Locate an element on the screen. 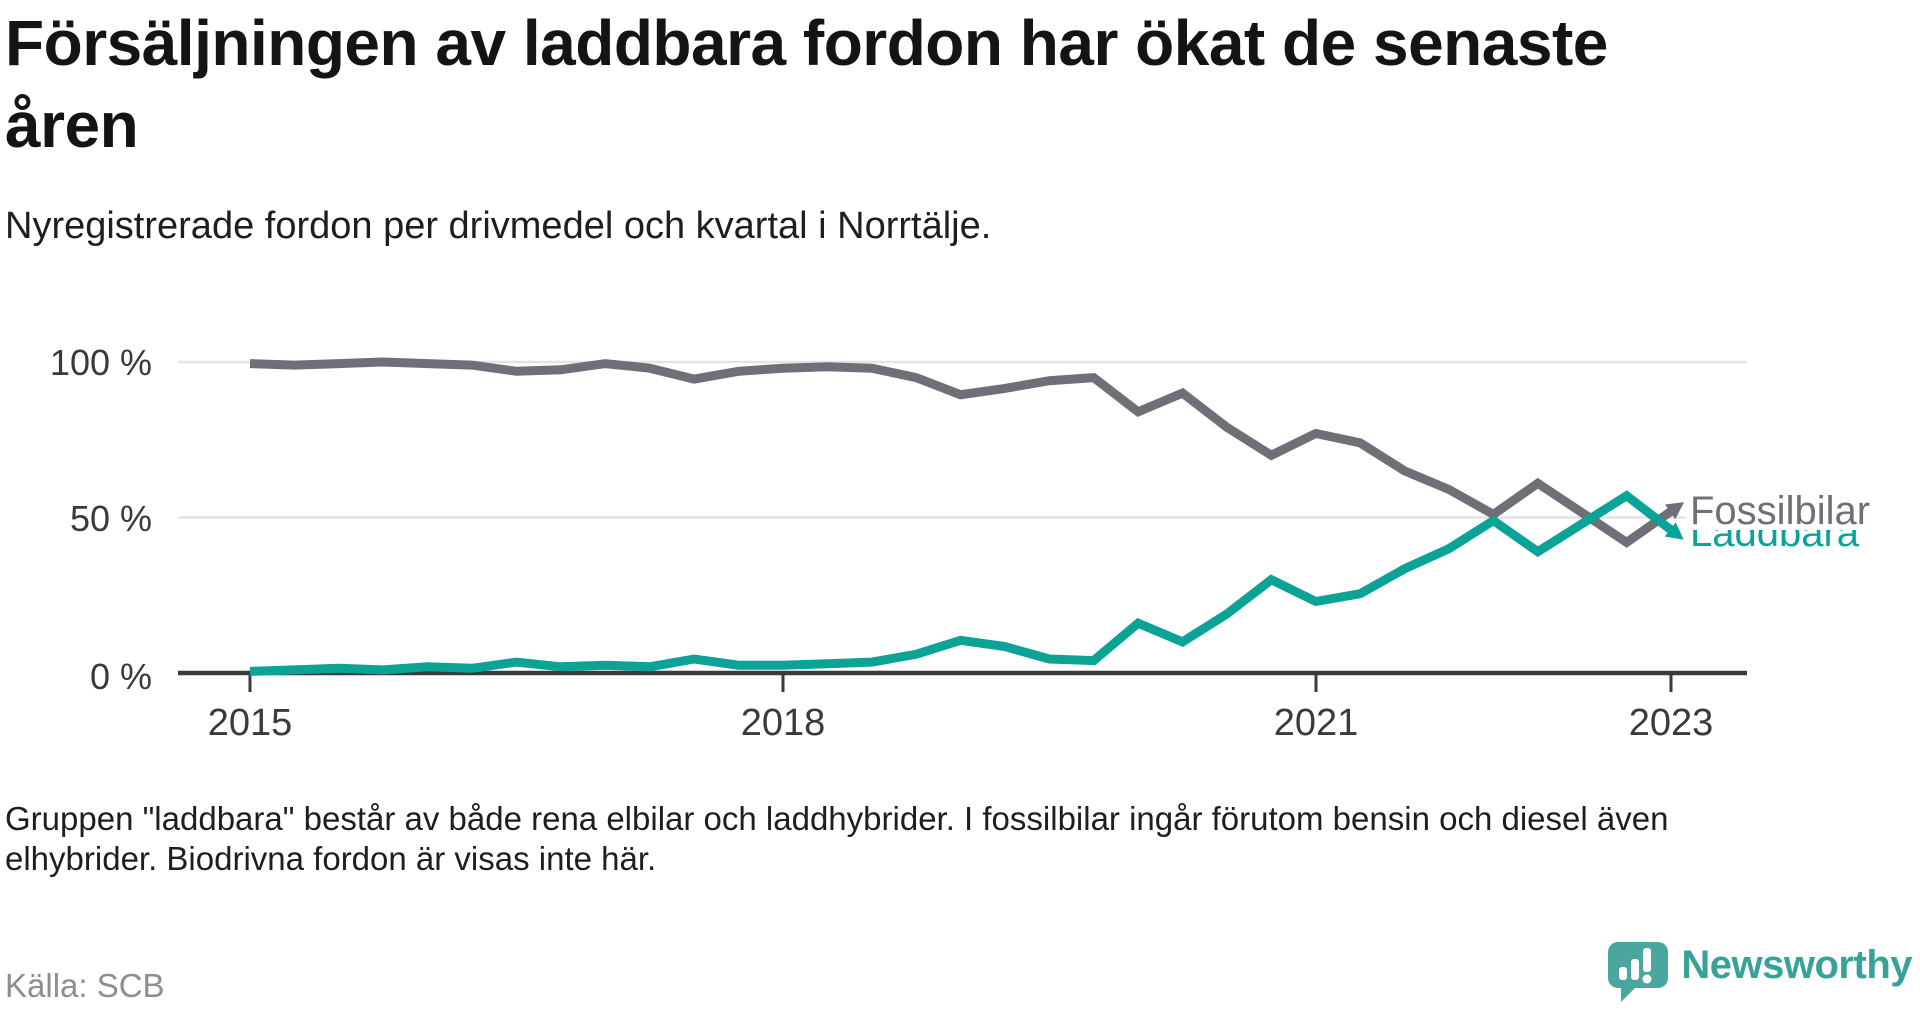 Image resolution: width=1920 pixels, height=1010 pixels. x-axis-label-2018: 2018 is located at coordinates (783, 723).